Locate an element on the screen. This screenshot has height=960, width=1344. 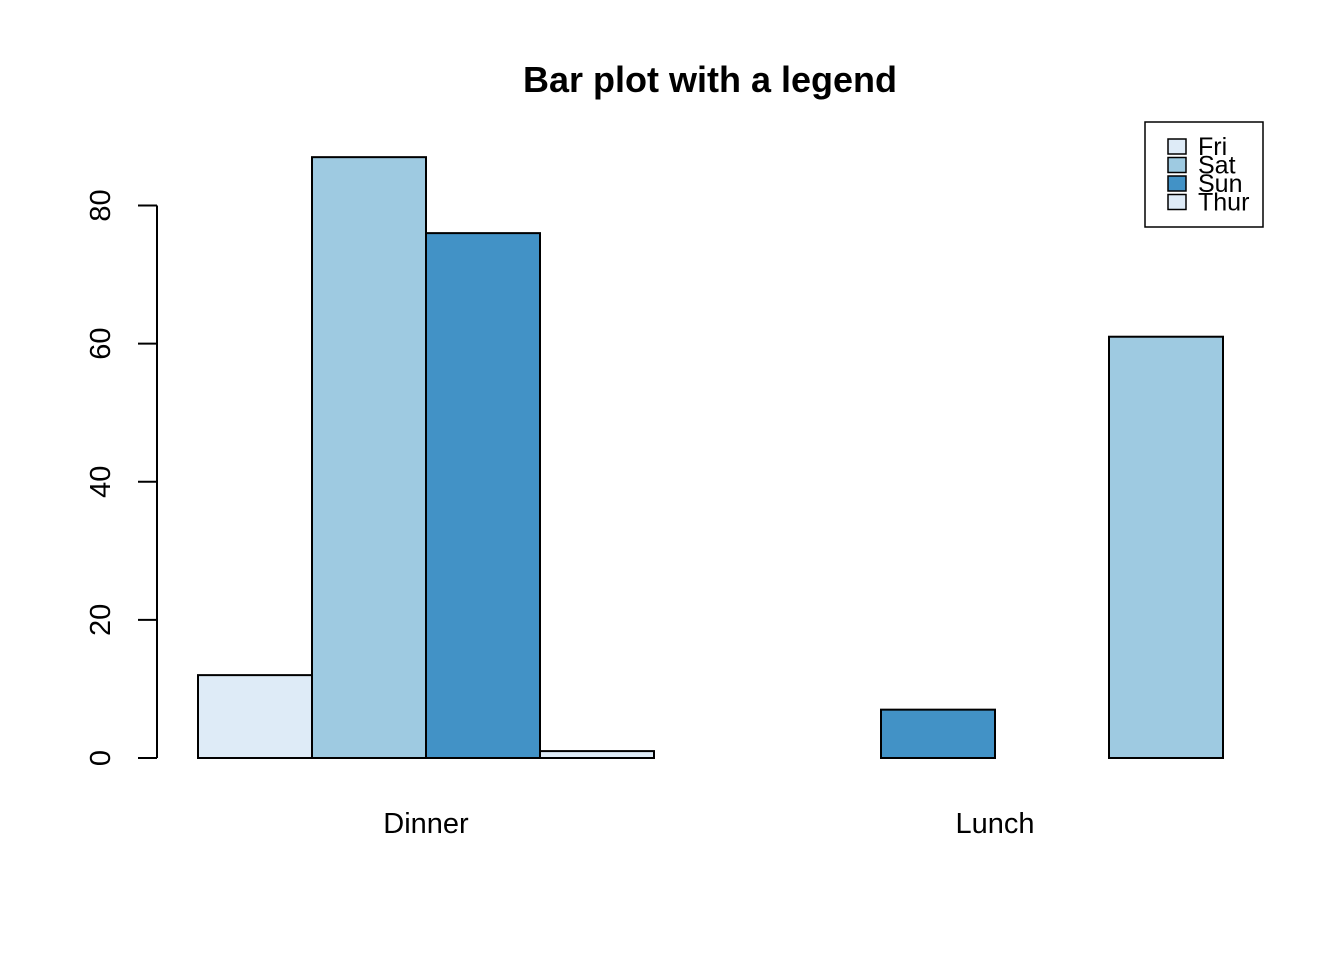
y-tick-label: 80 is located at coordinates (101, 205).